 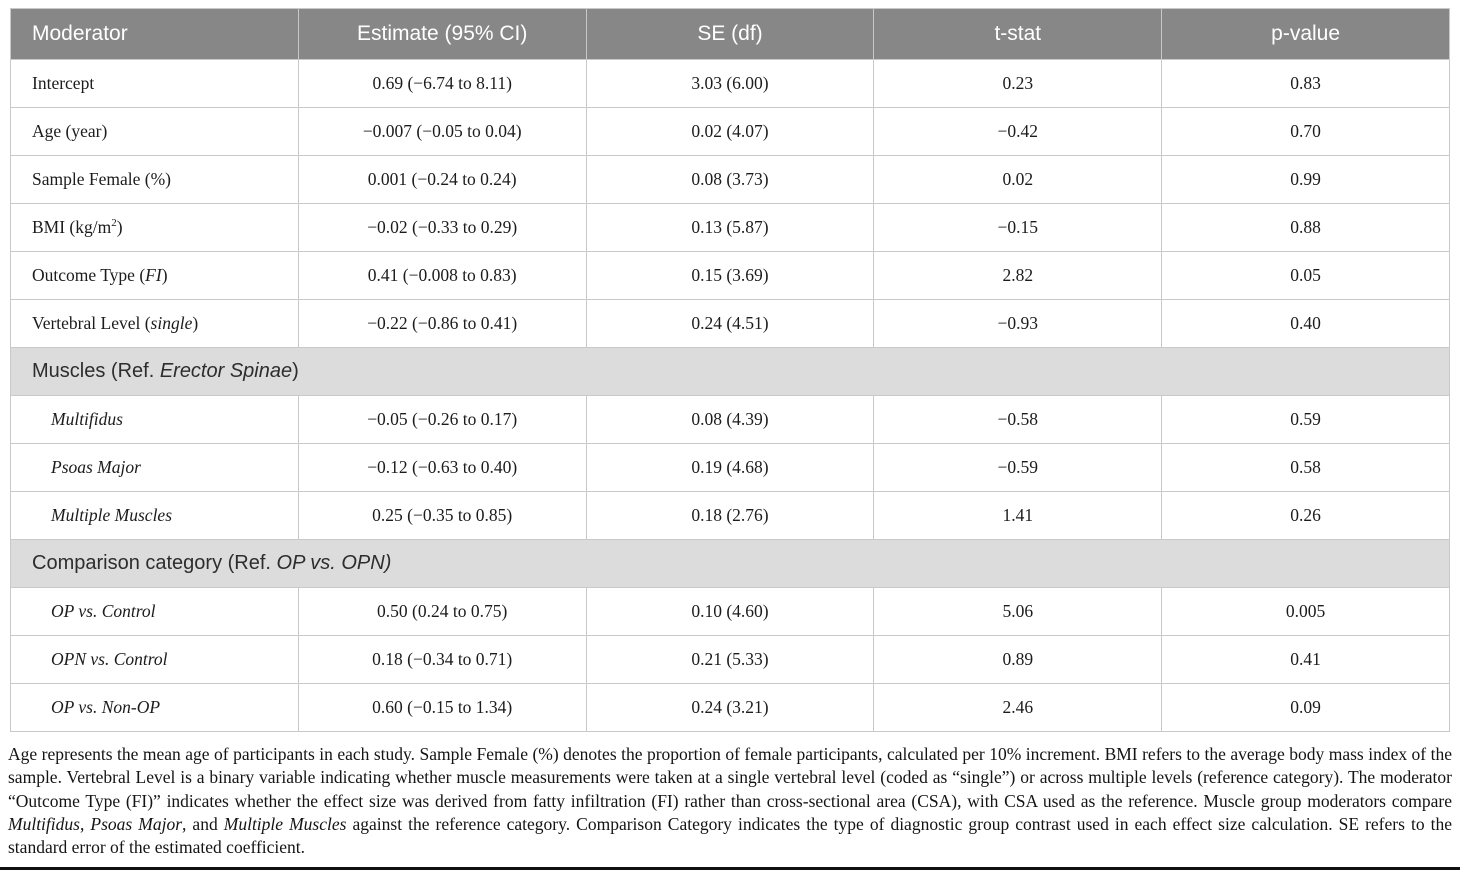 I want to click on italic-text: FI, so click(x=153, y=275).